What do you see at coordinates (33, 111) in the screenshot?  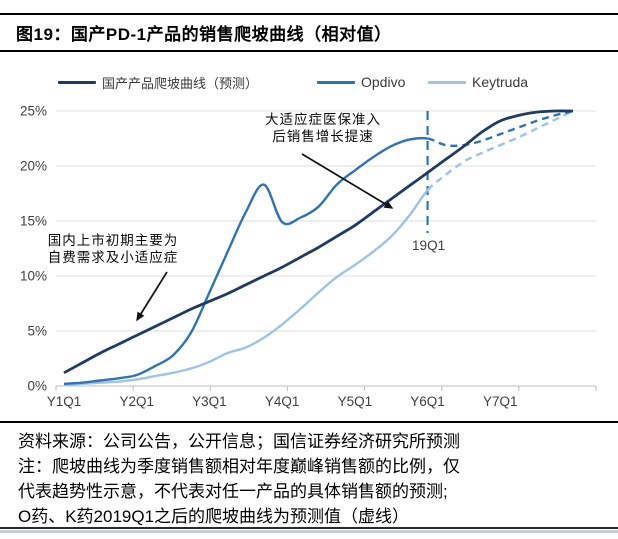 I see `y-tick-label: 25%` at bounding box center [33, 111].